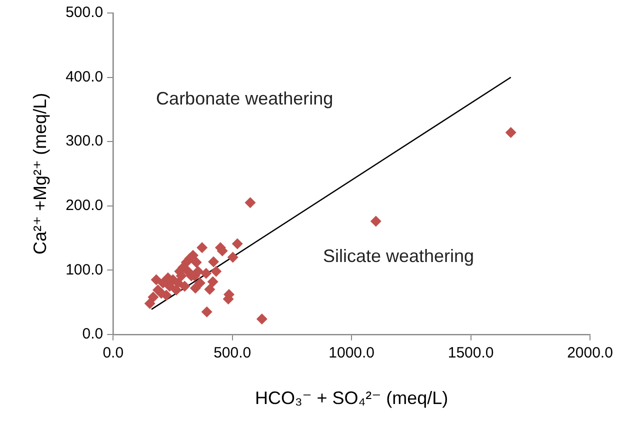 The height and width of the screenshot is (424, 630). What do you see at coordinates (85, 269) in the screenshot?
I see `y-tick-label: 100.0` at bounding box center [85, 269].